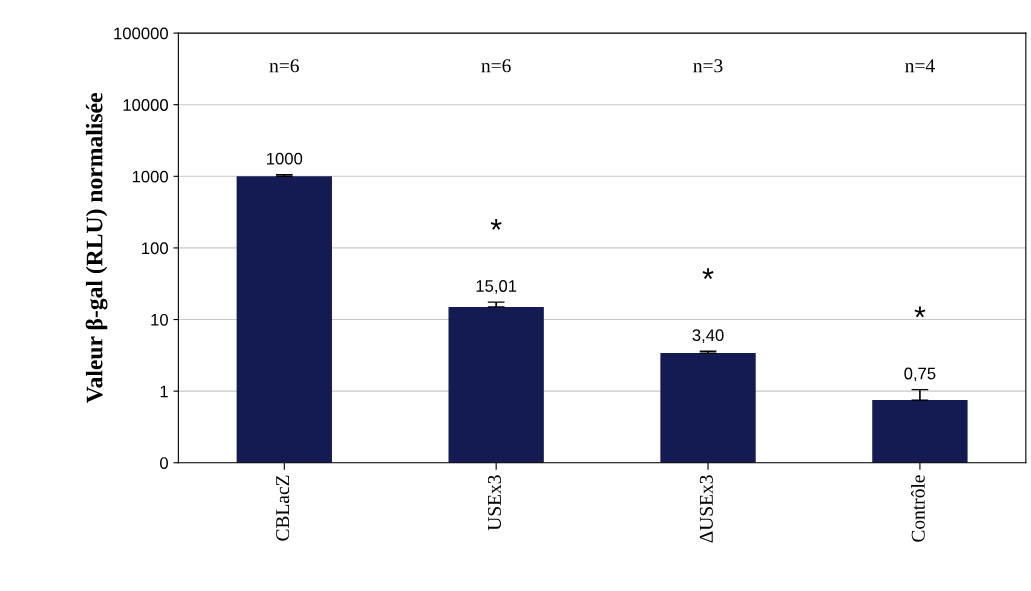  I want to click on annotation: n=3, so click(708, 66).